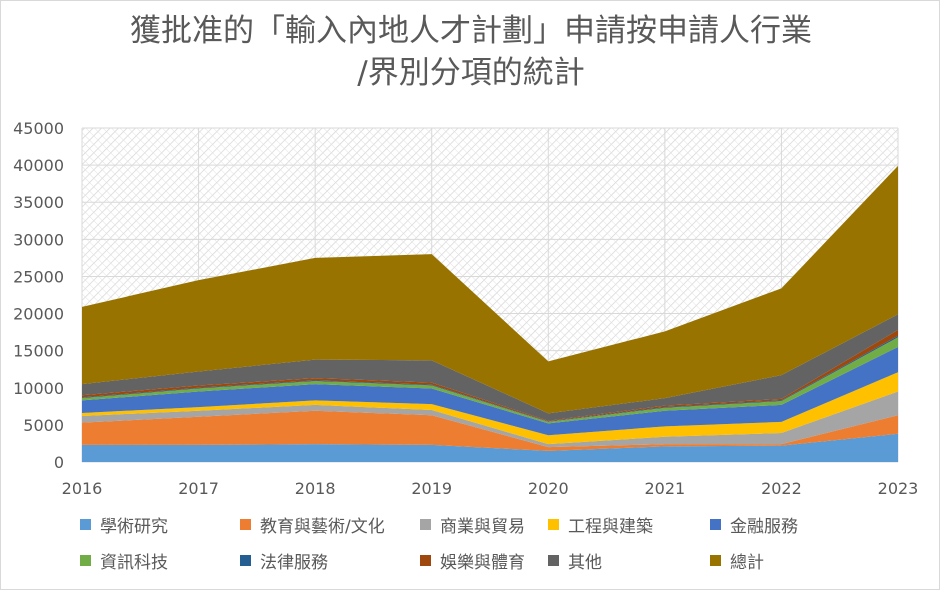 The width and height of the screenshot is (942, 592). Describe the element at coordinates (38, 202) in the screenshot. I see `y-tick-label: 35000` at that location.